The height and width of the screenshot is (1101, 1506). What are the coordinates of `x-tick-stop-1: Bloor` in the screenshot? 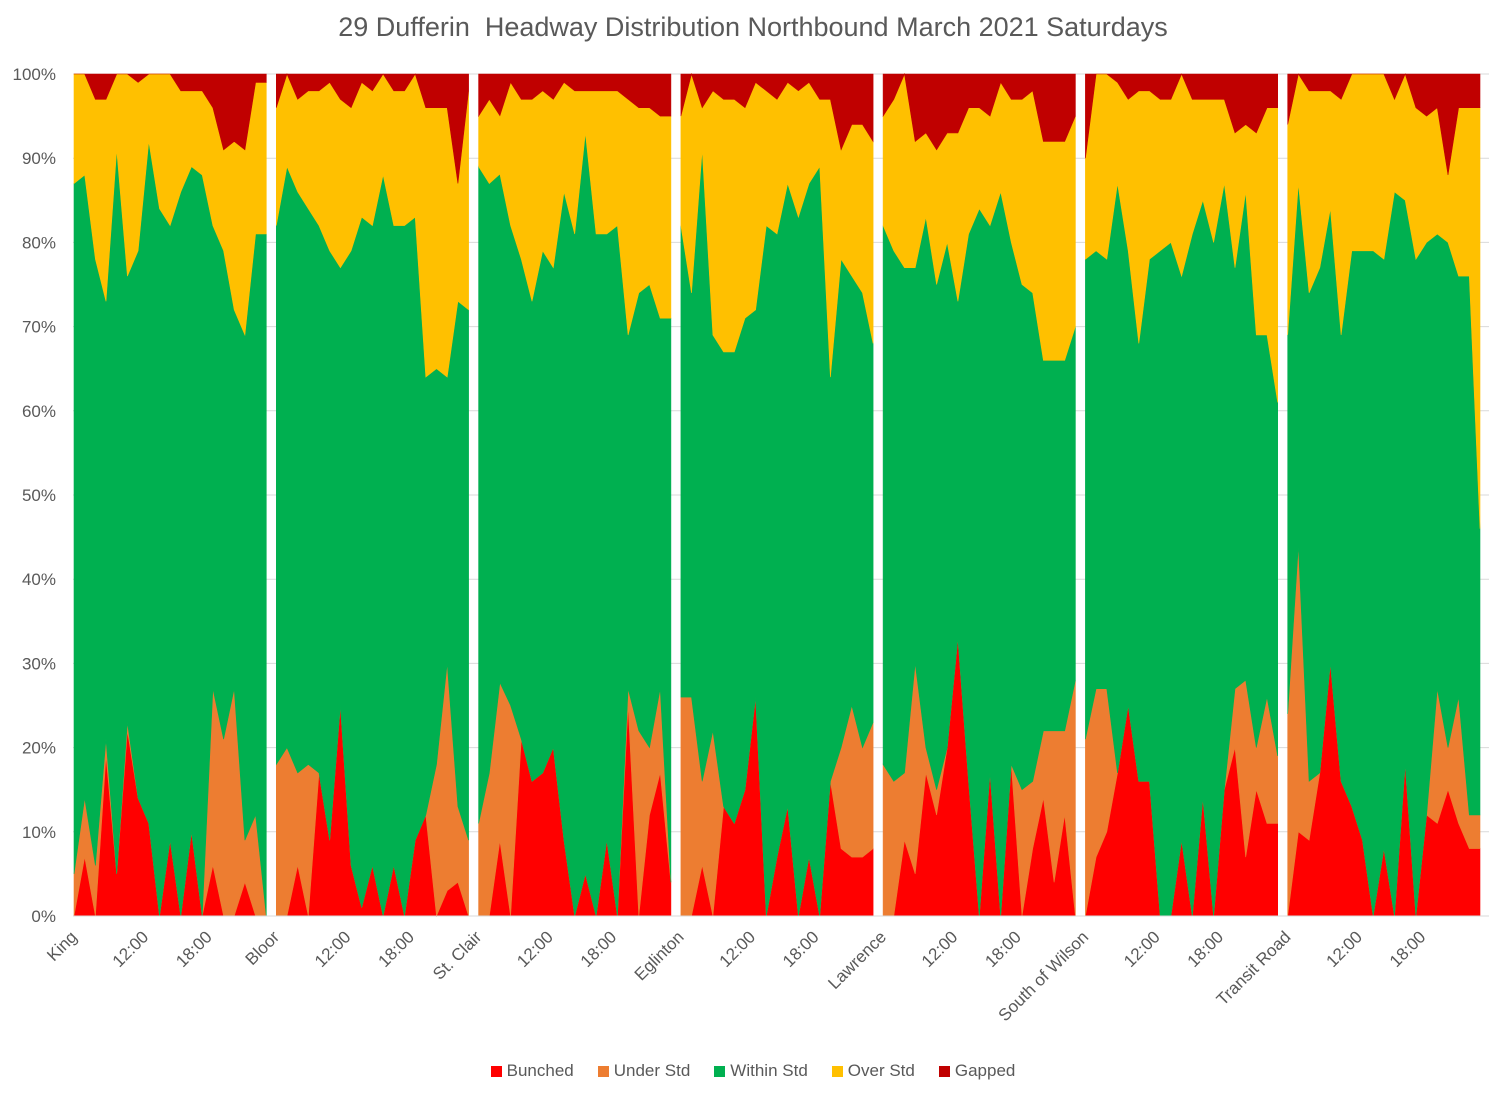 It's located at (263, 948).